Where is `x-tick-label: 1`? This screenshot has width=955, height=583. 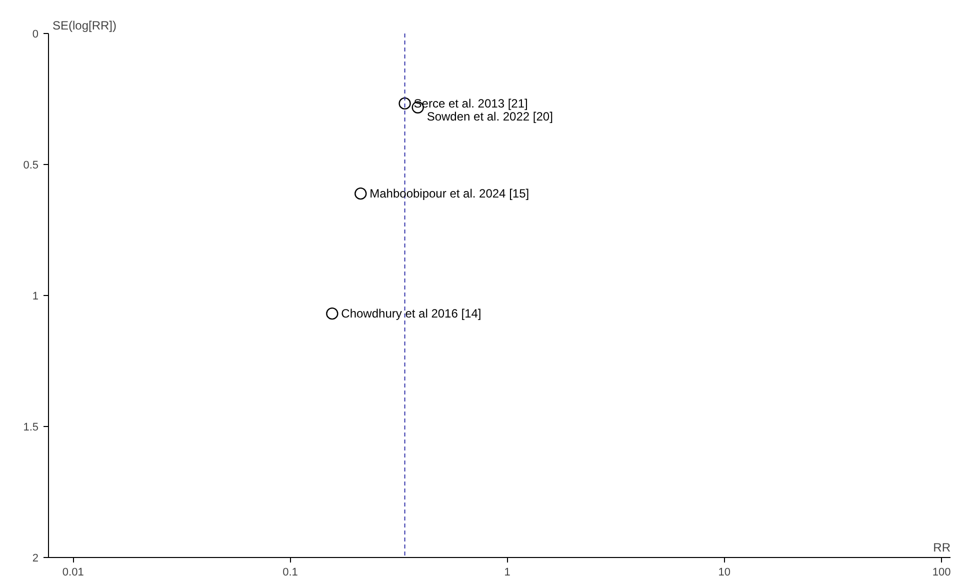
x-tick-label: 1 is located at coordinates (507, 572).